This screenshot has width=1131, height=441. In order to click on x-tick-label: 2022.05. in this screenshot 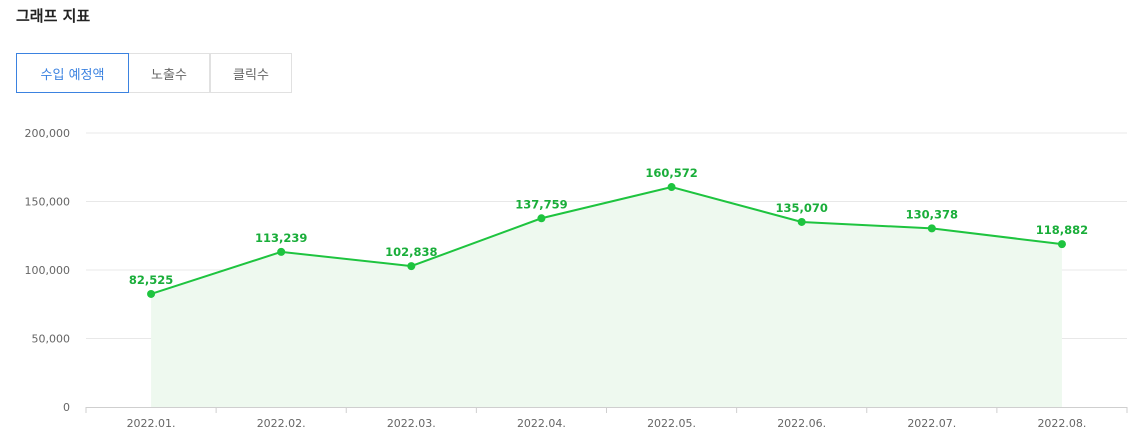, I will do `click(671, 423)`.